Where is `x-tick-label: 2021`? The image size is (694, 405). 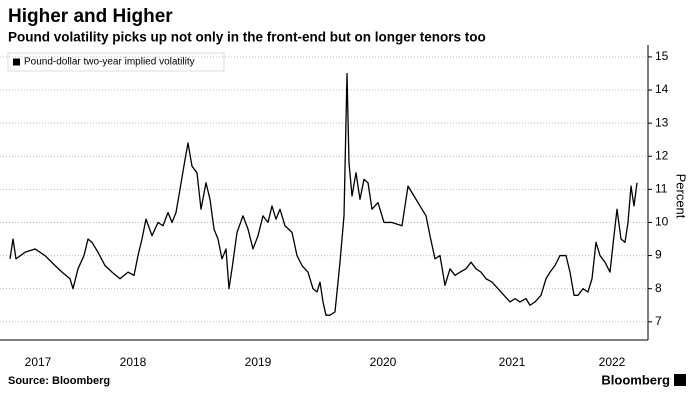 x-tick-label: 2021 is located at coordinates (512, 362).